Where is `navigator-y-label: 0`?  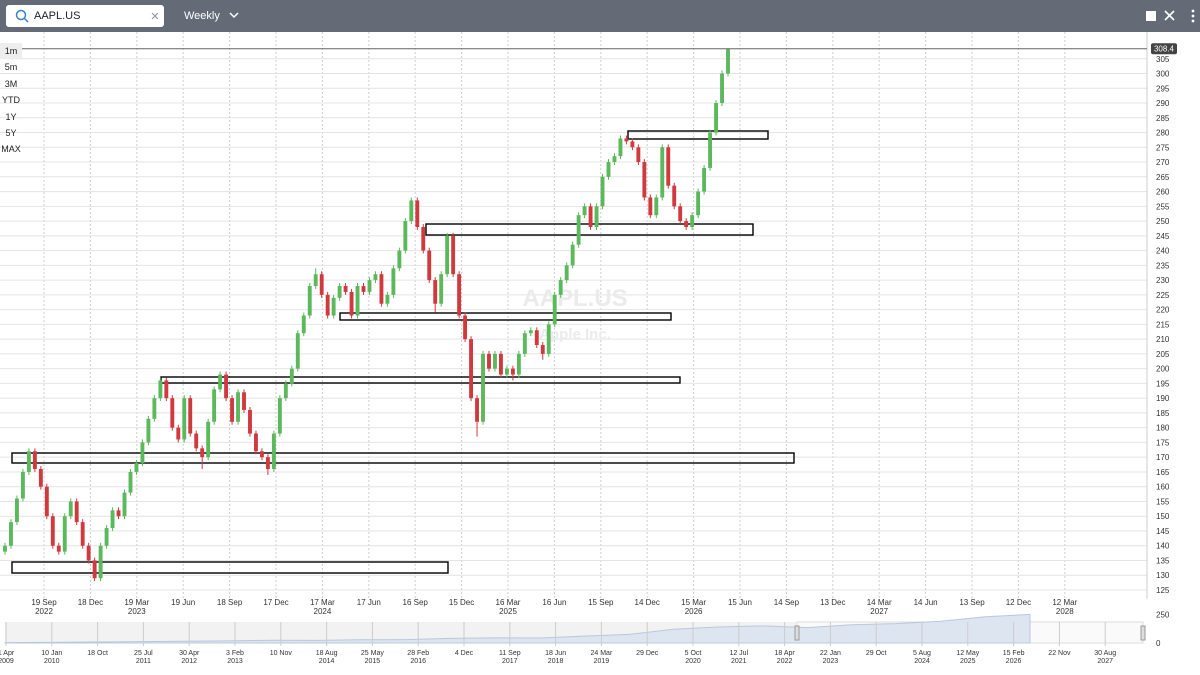 navigator-y-label: 0 is located at coordinates (1158, 643).